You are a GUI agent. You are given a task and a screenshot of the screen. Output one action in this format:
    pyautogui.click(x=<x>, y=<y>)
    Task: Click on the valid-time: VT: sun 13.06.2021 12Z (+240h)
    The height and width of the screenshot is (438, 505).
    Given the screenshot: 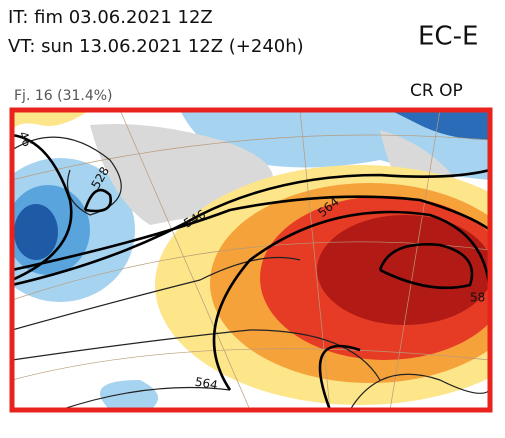 What is the action you would take?
    pyautogui.click(x=156, y=46)
    